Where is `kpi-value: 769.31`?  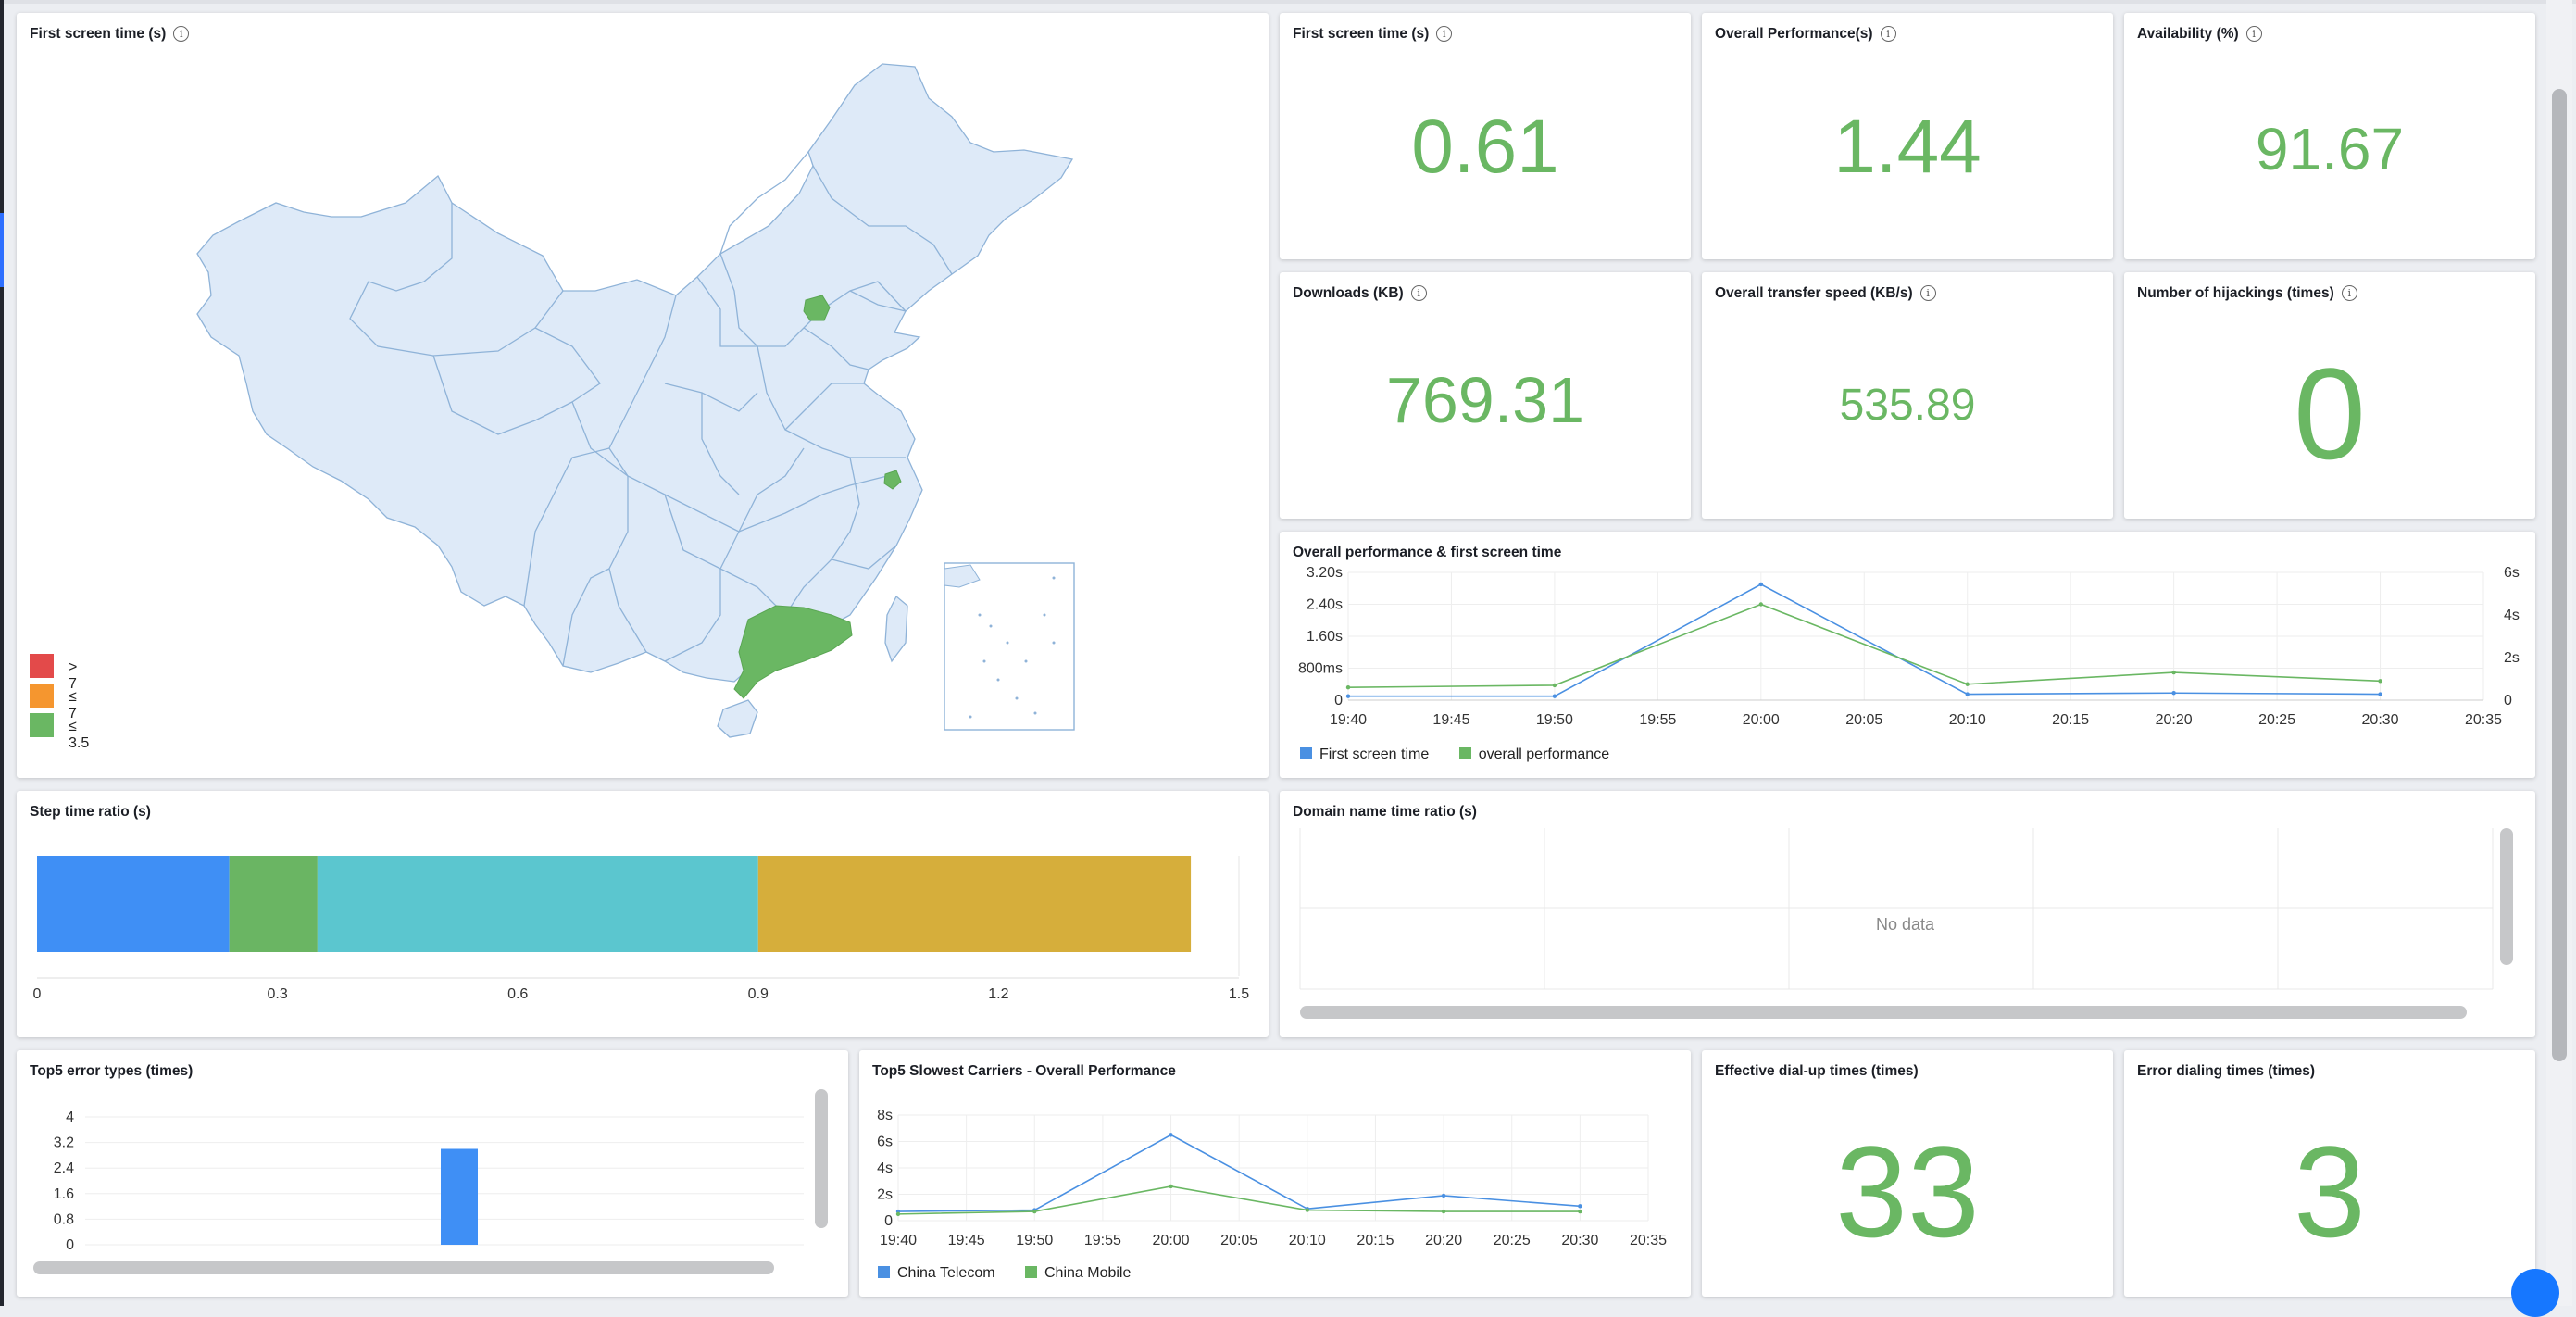 kpi-value: 769.31 is located at coordinates (1485, 400).